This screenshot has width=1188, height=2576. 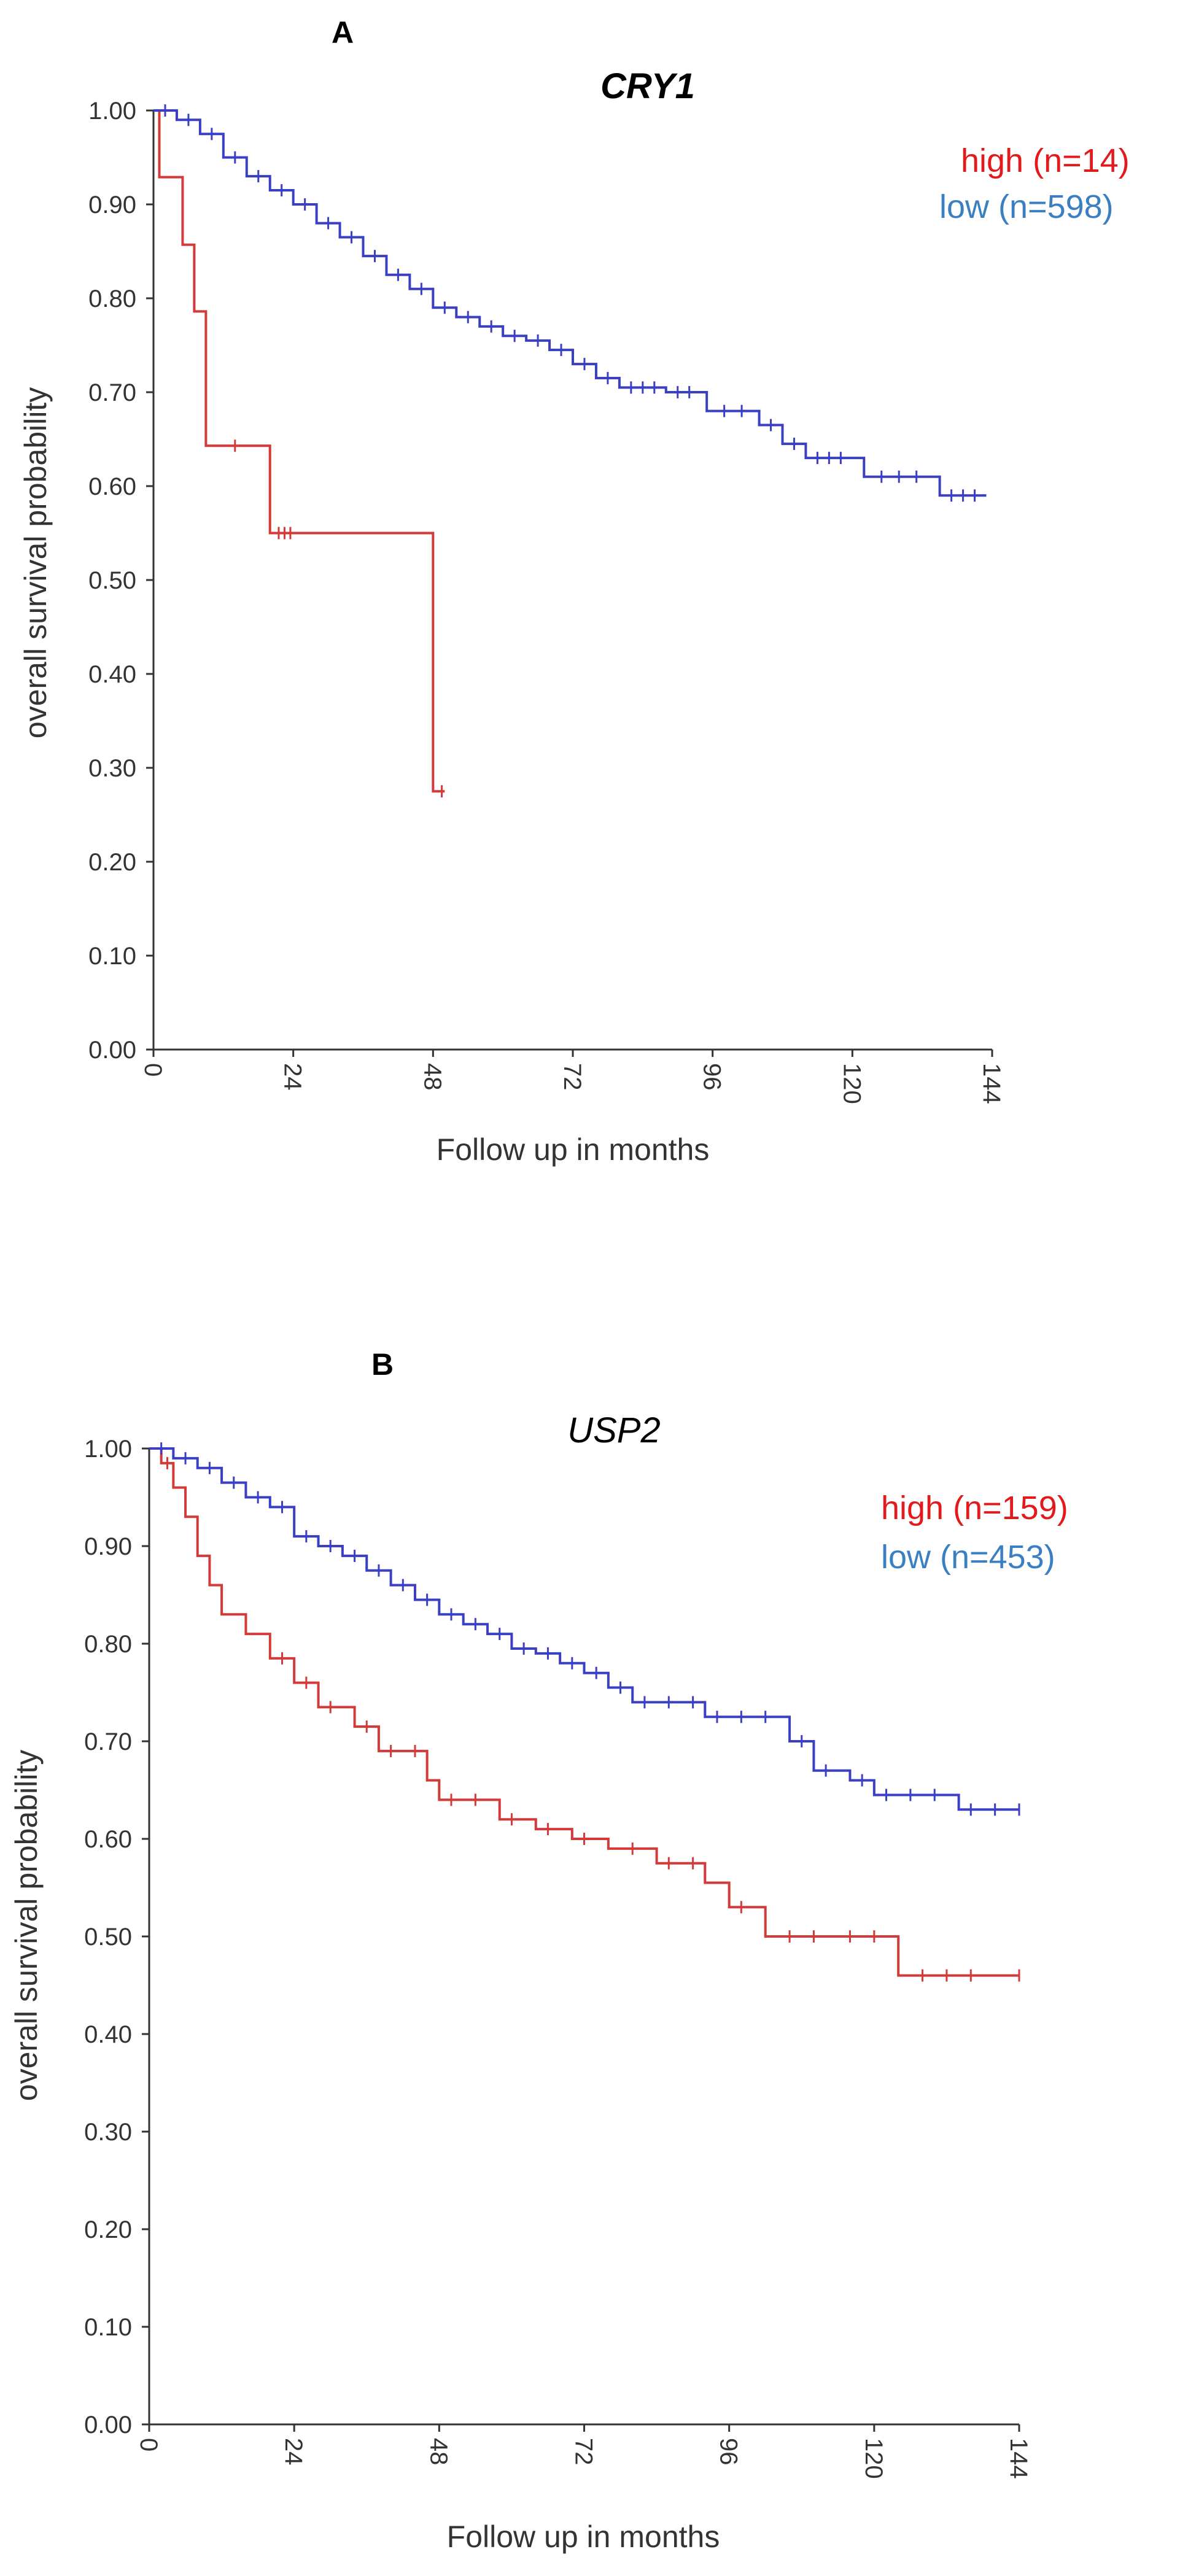 What do you see at coordinates (647, 86) in the screenshot?
I see `panel-a-title: CRY1` at bounding box center [647, 86].